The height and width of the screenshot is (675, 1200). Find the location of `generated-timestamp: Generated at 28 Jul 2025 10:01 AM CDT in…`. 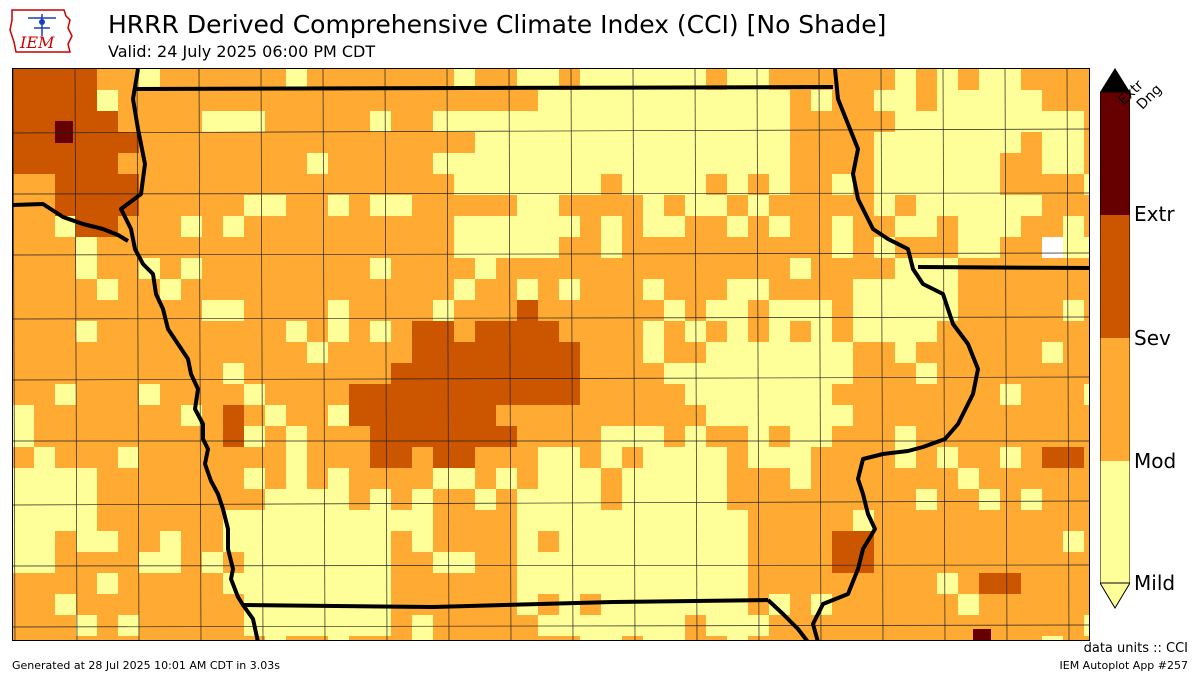

generated-timestamp: Generated at 28 Jul 2025 10:01 AM CDT in… is located at coordinates (146, 665).